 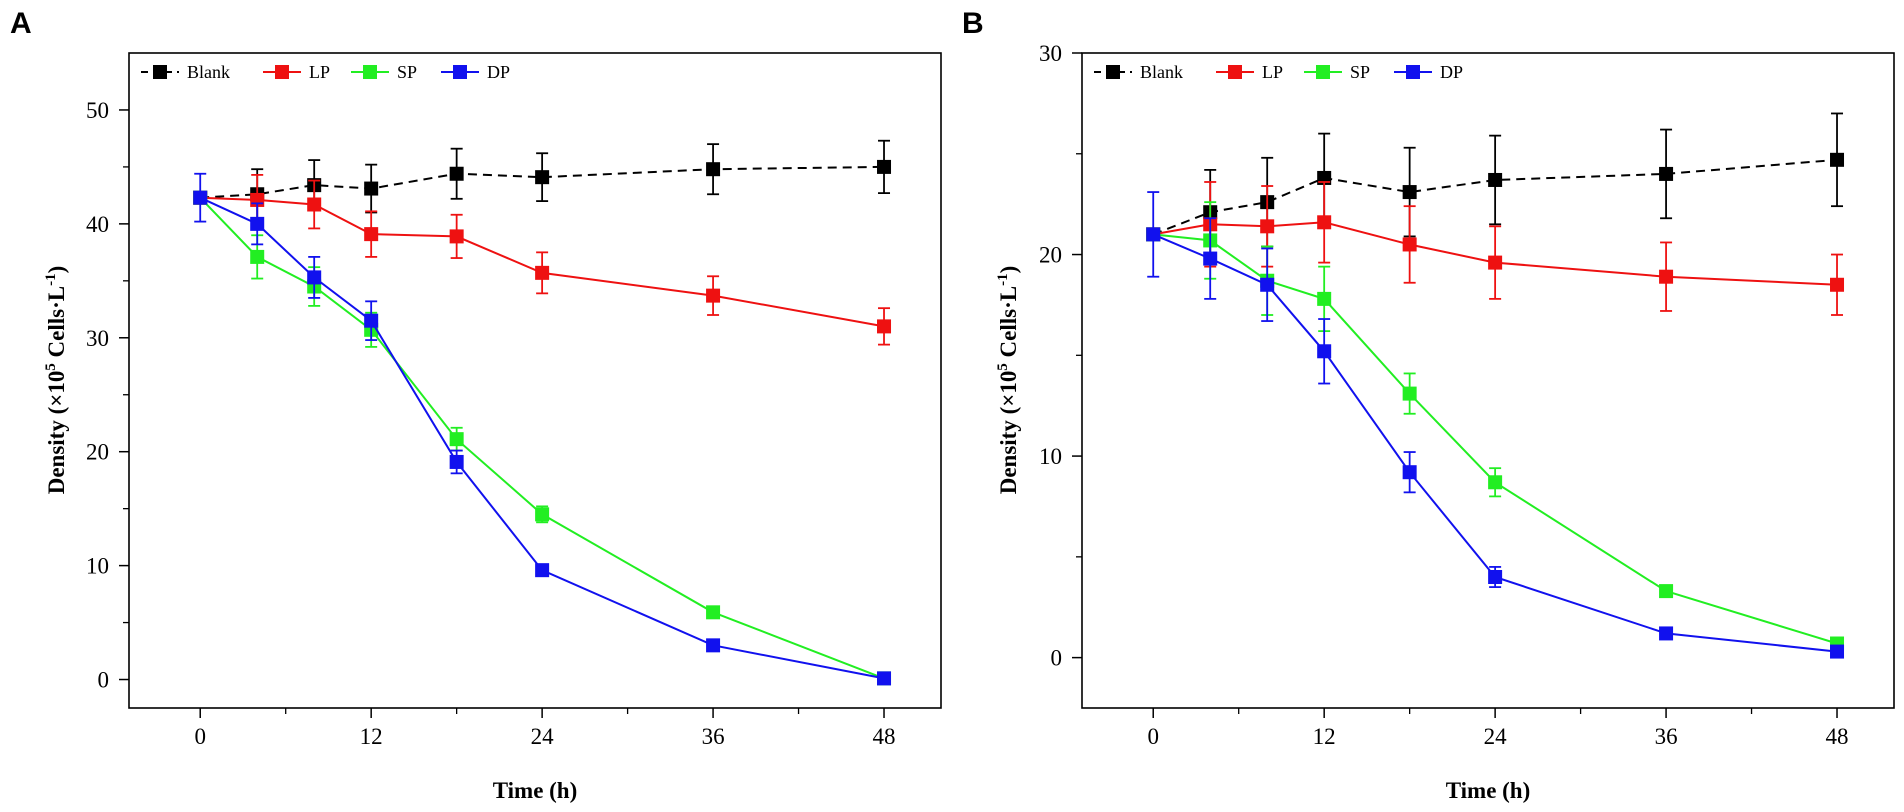 What do you see at coordinates (97, 224) in the screenshot?
I see `y-tick-label: 40` at bounding box center [97, 224].